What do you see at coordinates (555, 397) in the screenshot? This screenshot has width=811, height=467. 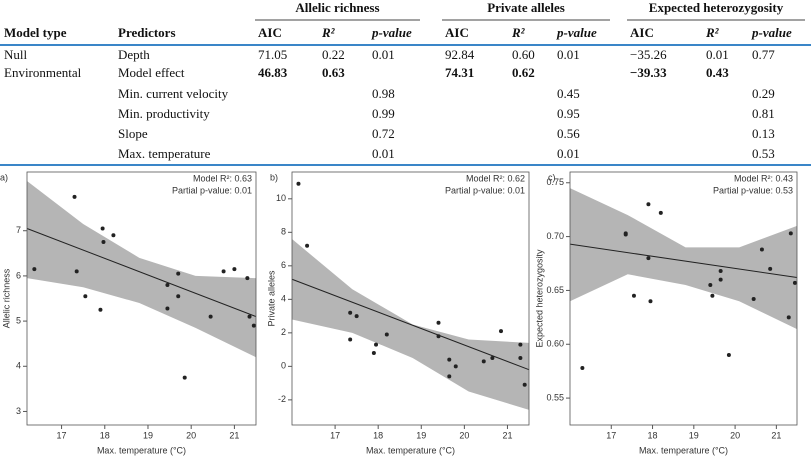 I see `y-tick-label: 0.55` at bounding box center [555, 397].